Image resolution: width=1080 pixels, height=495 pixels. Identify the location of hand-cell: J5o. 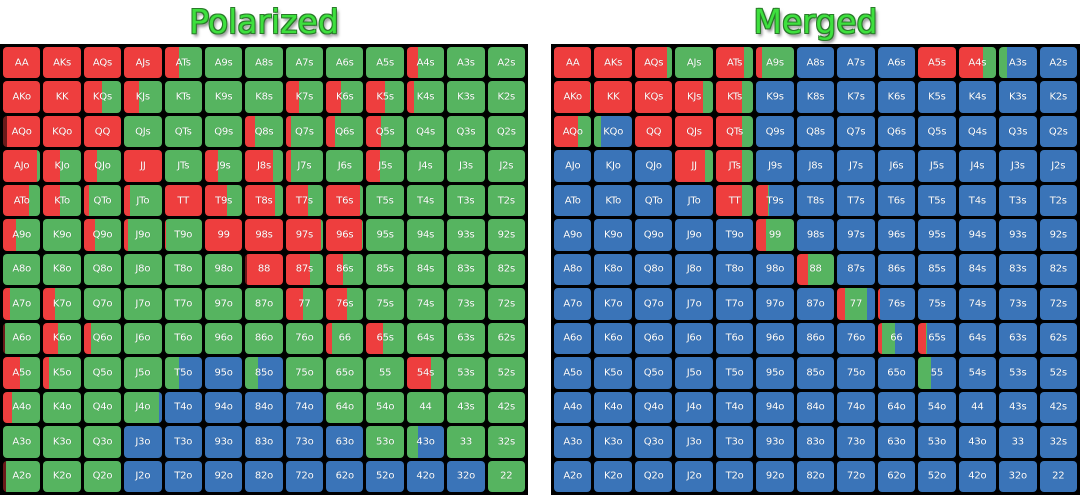
(143, 373).